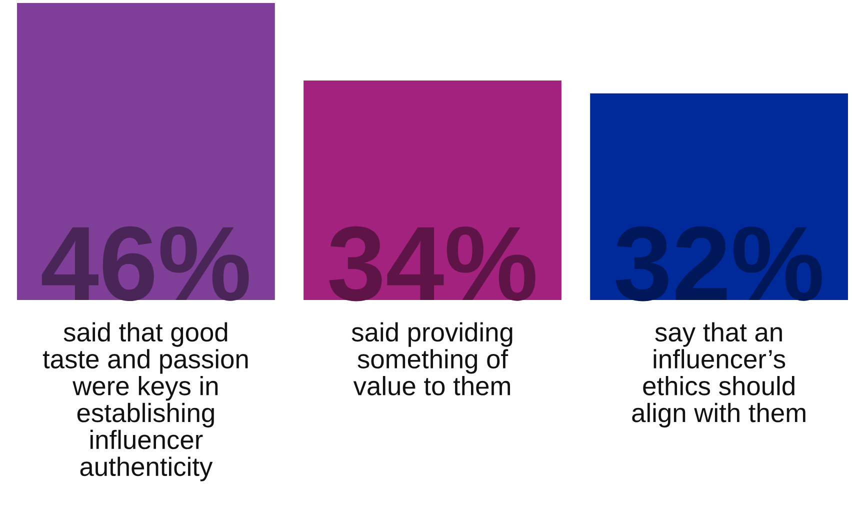 This screenshot has height=526, width=852. Describe the element at coordinates (432, 359) in the screenshot. I see `x-tick-label: said providing something of value to them` at that location.